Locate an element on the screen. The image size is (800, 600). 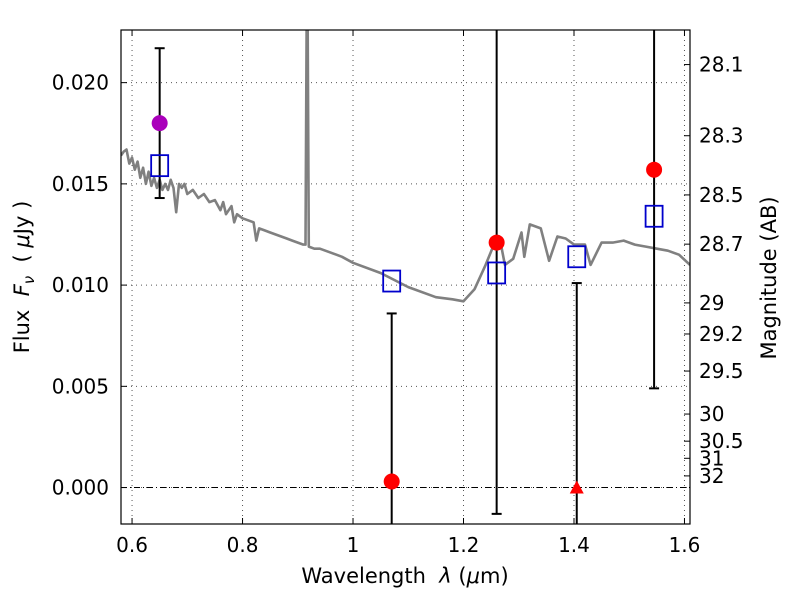
upper-limit-triangle-marker is located at coordinates (576, 487).